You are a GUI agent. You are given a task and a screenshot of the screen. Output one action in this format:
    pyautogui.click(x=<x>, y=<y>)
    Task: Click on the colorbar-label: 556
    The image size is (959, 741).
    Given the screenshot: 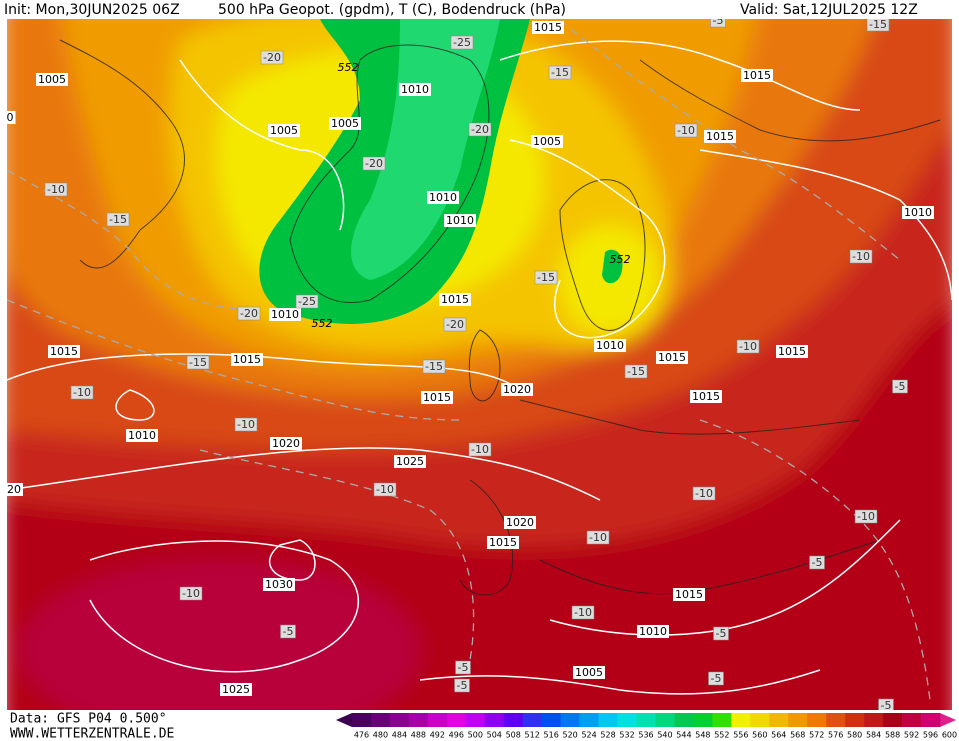 What is the action you would take?
    pyautogui.click(x=740, y=735)
    